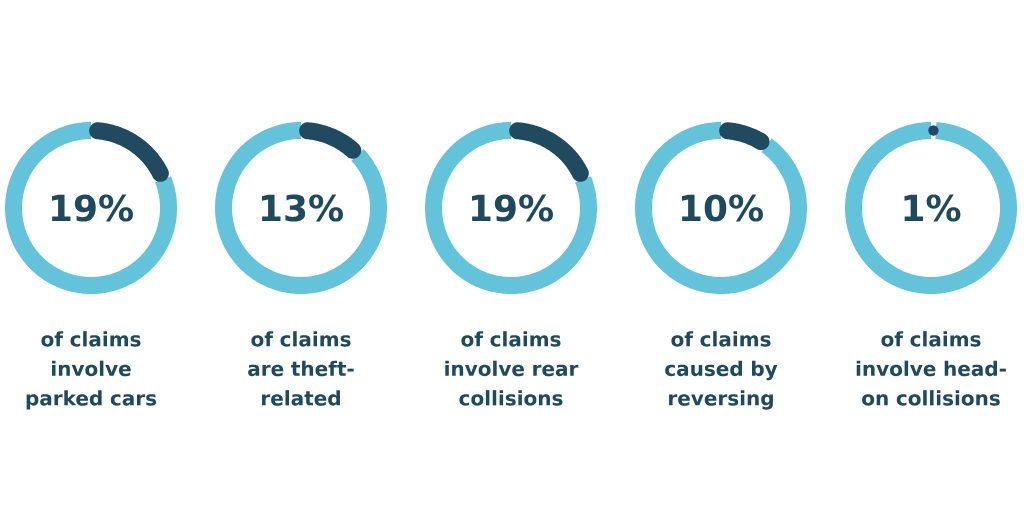 The width and height of the screenshot is (1024, 532). I want to click on text: of claims are theft-related, so click(301, 368).